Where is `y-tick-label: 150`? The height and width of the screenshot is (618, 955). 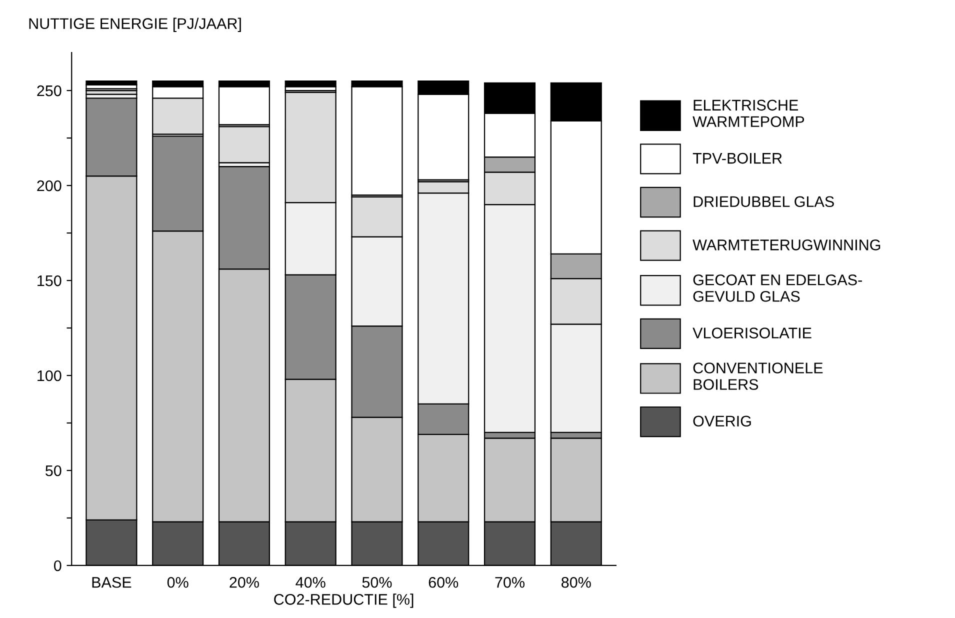
y-tick-label: 150 is located at coordinates (50, 280).